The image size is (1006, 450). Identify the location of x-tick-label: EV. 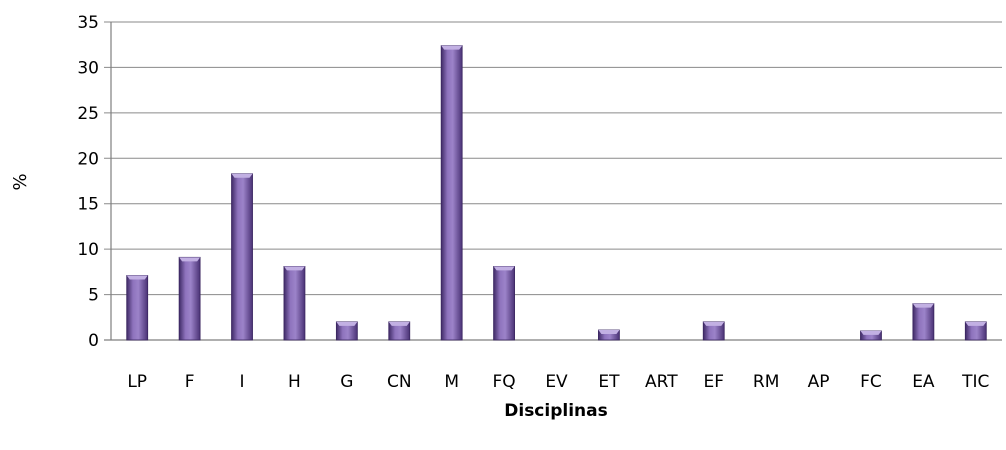
(556, 382).